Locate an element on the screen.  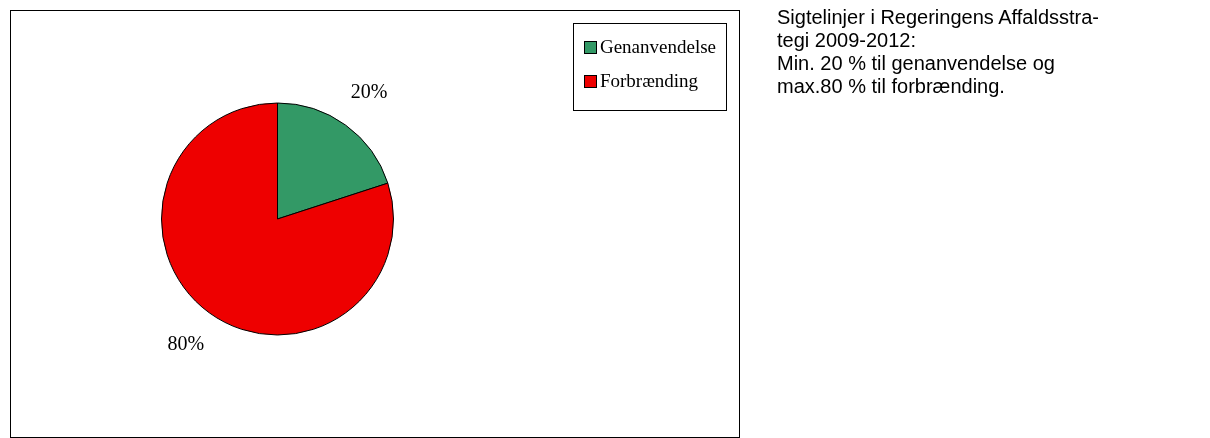
text: Sigtelinjer i Regeringens Affaldsstra- tegi 2009-2012: Min. 20 % til genanvendelse og max.80 % til forbrænding. is located at coordinates (938, 52).